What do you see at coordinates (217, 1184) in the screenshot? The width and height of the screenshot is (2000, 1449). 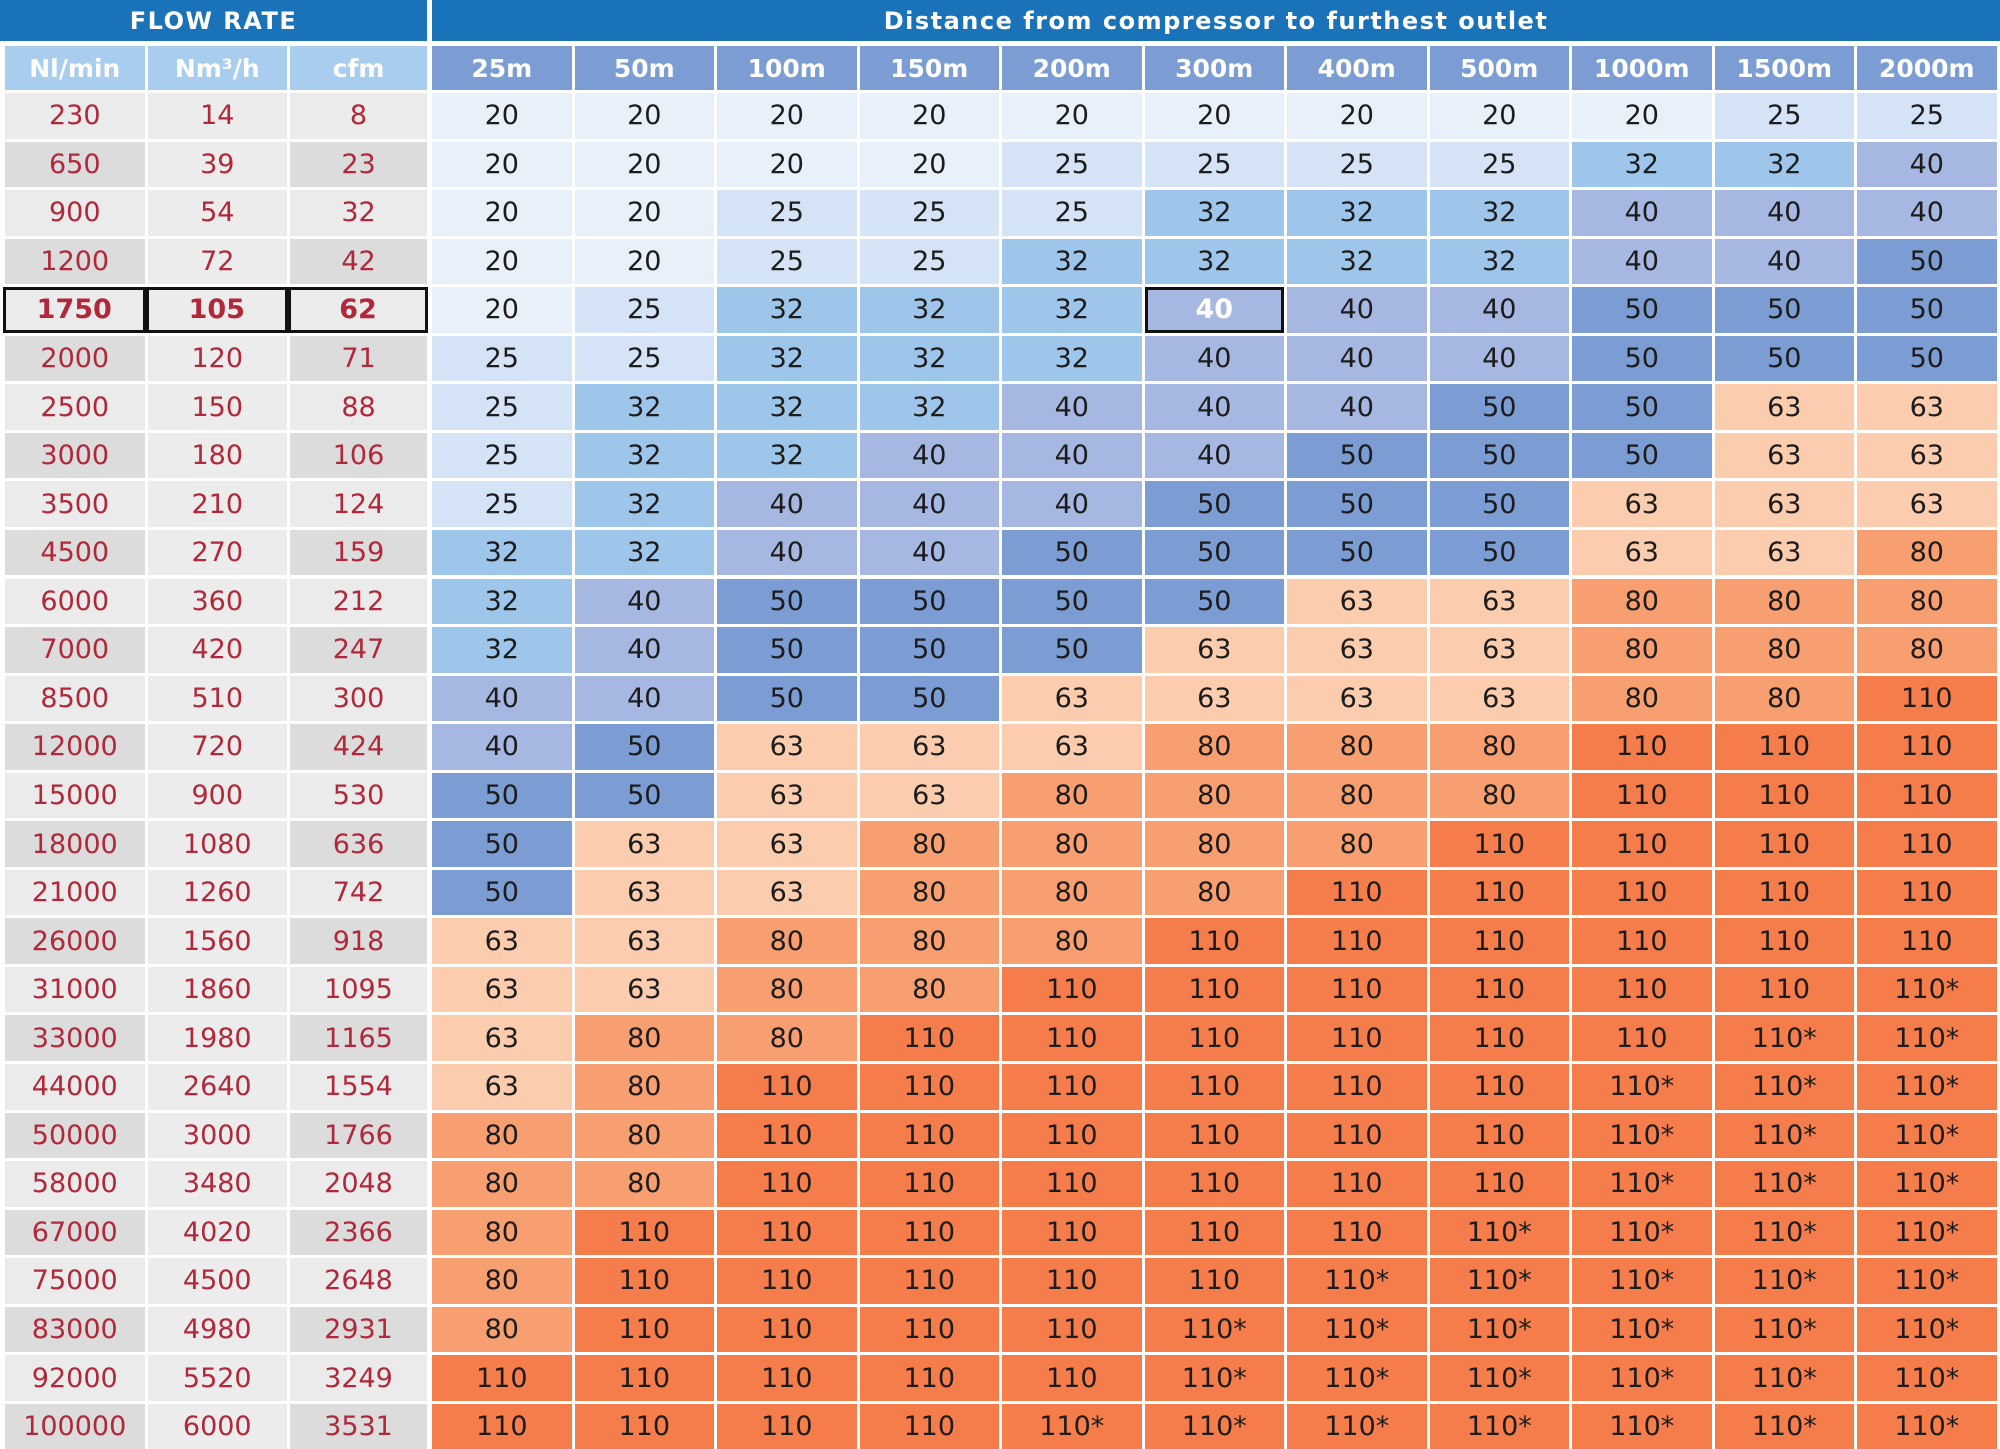 I see `flow-rate-cell: 3480` at bounding box center [217, 1184].